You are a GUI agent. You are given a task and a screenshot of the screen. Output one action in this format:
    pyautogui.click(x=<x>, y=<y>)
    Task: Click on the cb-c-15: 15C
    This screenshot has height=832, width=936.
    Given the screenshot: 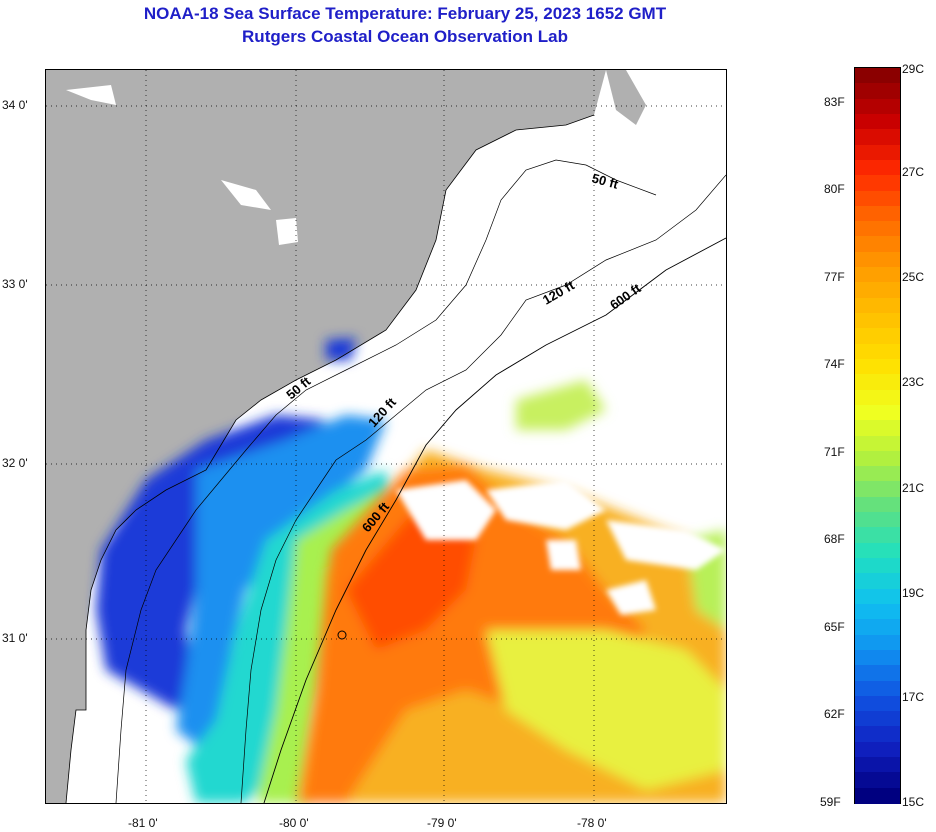 What is the action you would take?
    pyautogui.click(x=913, y=802)
    